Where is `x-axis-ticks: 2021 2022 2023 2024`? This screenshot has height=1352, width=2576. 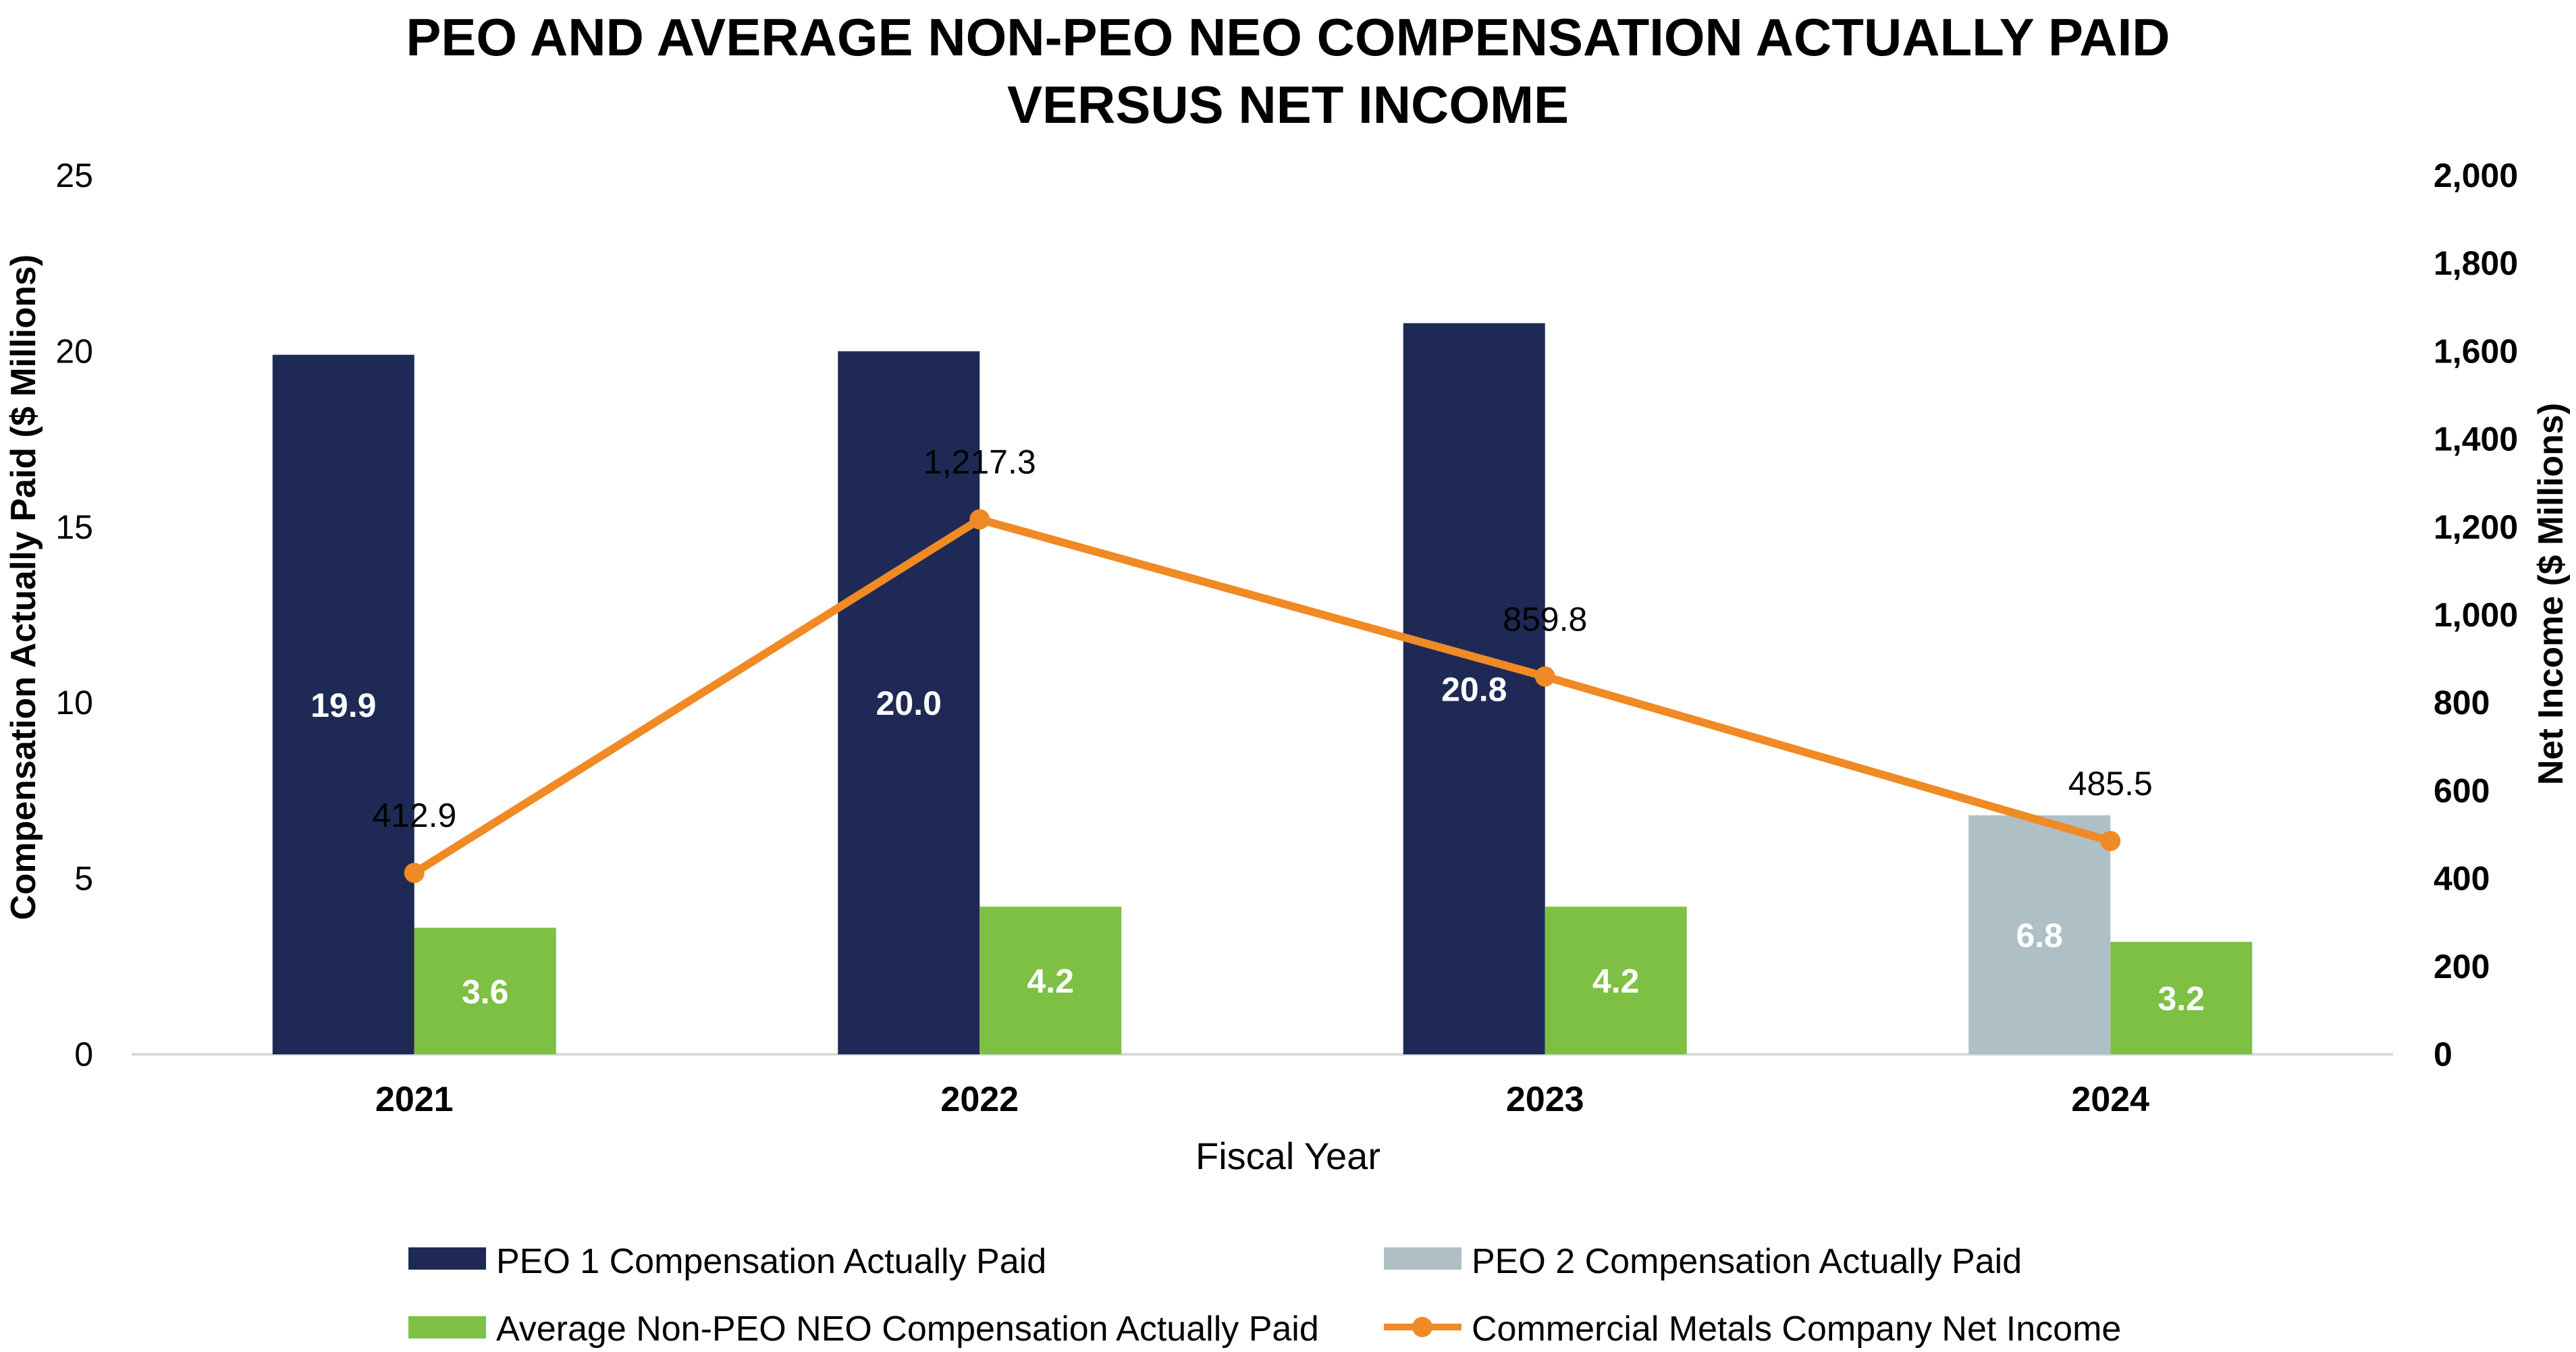
x-axis-ticks: 2021 2022 2023 2024 is located at coordinates (1262, 1099).